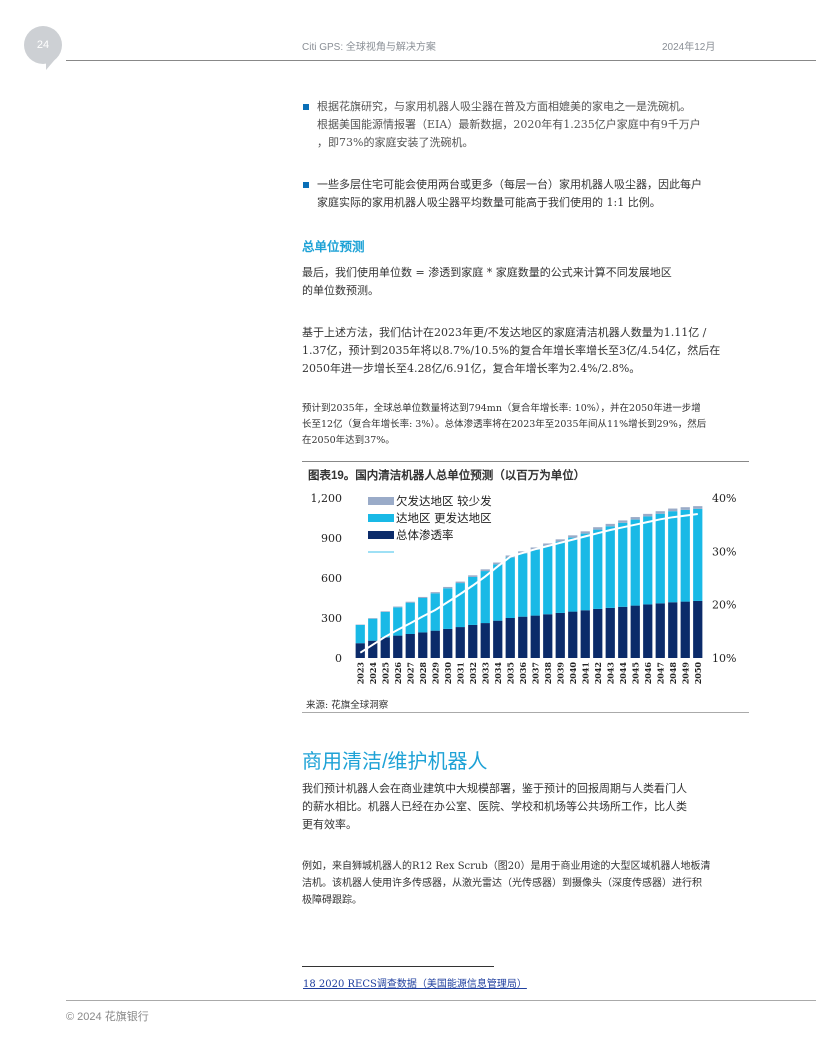  I want to click on x-tick-label: 2028, so click(423, 673).